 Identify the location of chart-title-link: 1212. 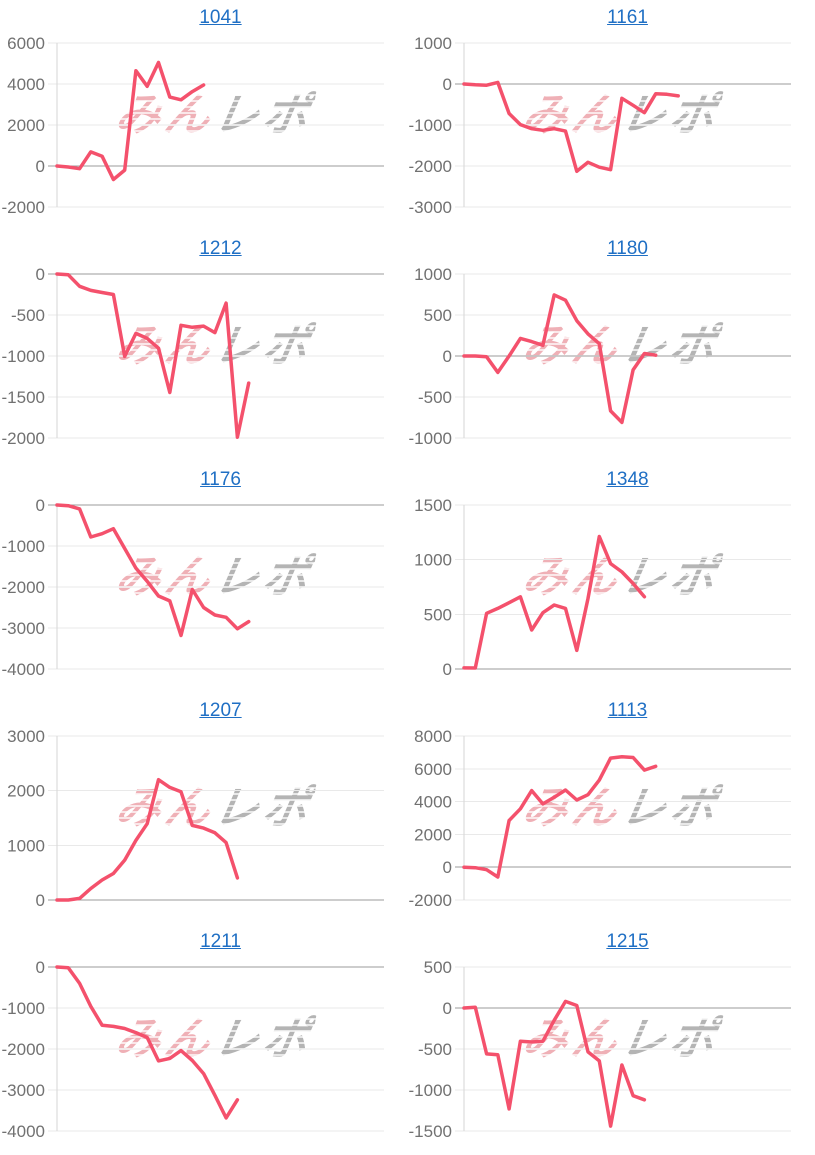
(220, 248).